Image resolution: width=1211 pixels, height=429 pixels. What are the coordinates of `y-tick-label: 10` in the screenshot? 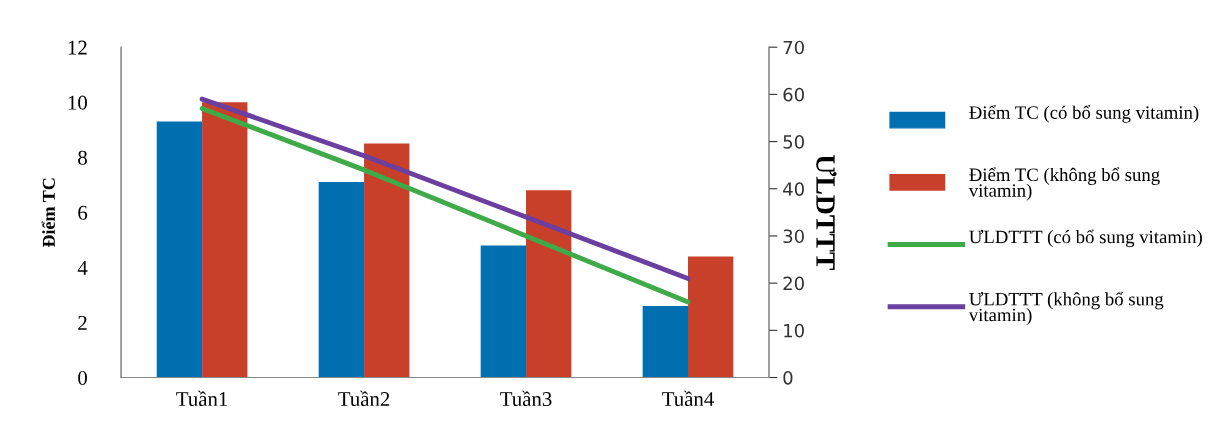 It's located at (77, 102).